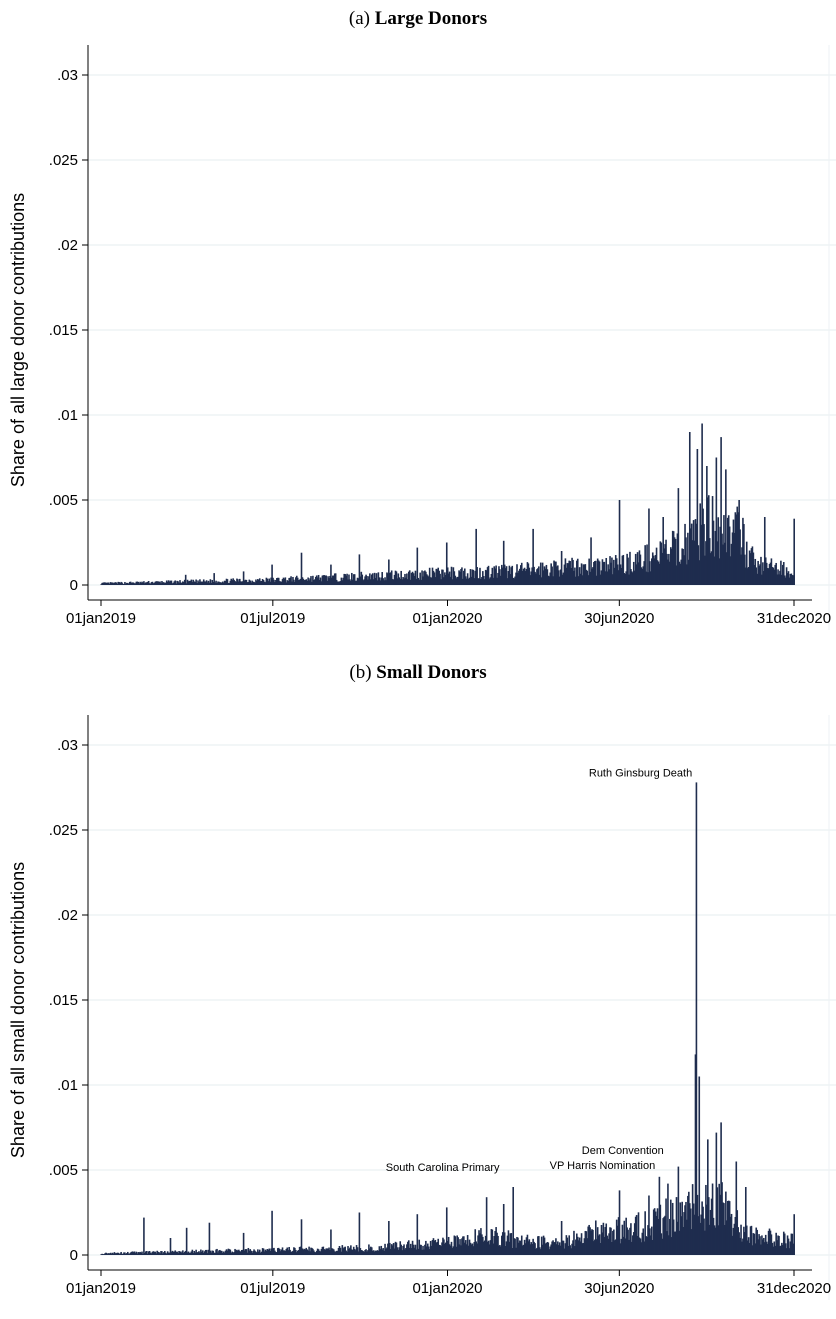  Describe the element at coordinates (603, 1166) in the screenshot. I see `annotation-label: VP Harris Nomination` at that location.